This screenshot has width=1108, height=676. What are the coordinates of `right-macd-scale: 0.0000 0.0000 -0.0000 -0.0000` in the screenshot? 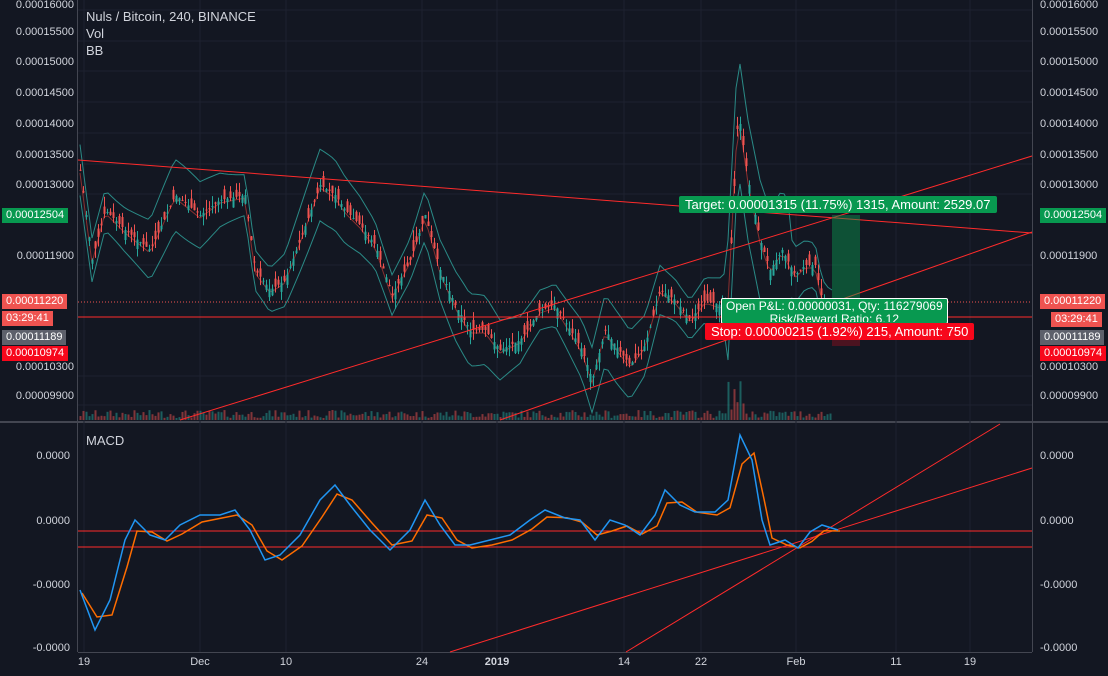 It's located at (1071, 539).